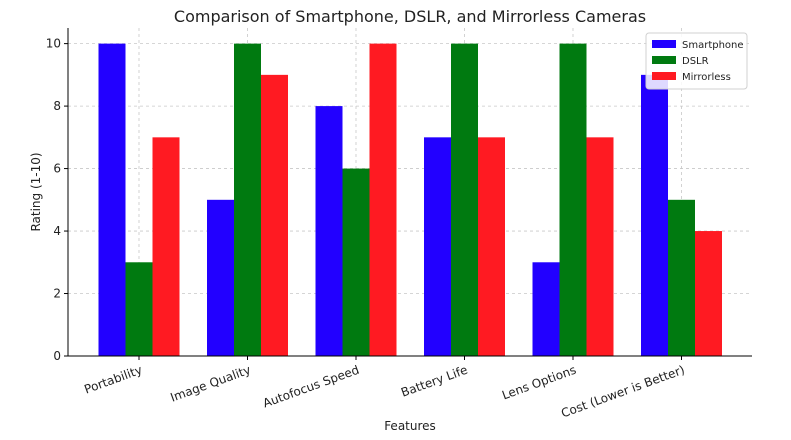 The width and height of the screenshot is (791, 440). What do you see at coordinates (664, 60) in the screenshot?
I see `legend-swatch-dslr` at bounding box center [664, 60].